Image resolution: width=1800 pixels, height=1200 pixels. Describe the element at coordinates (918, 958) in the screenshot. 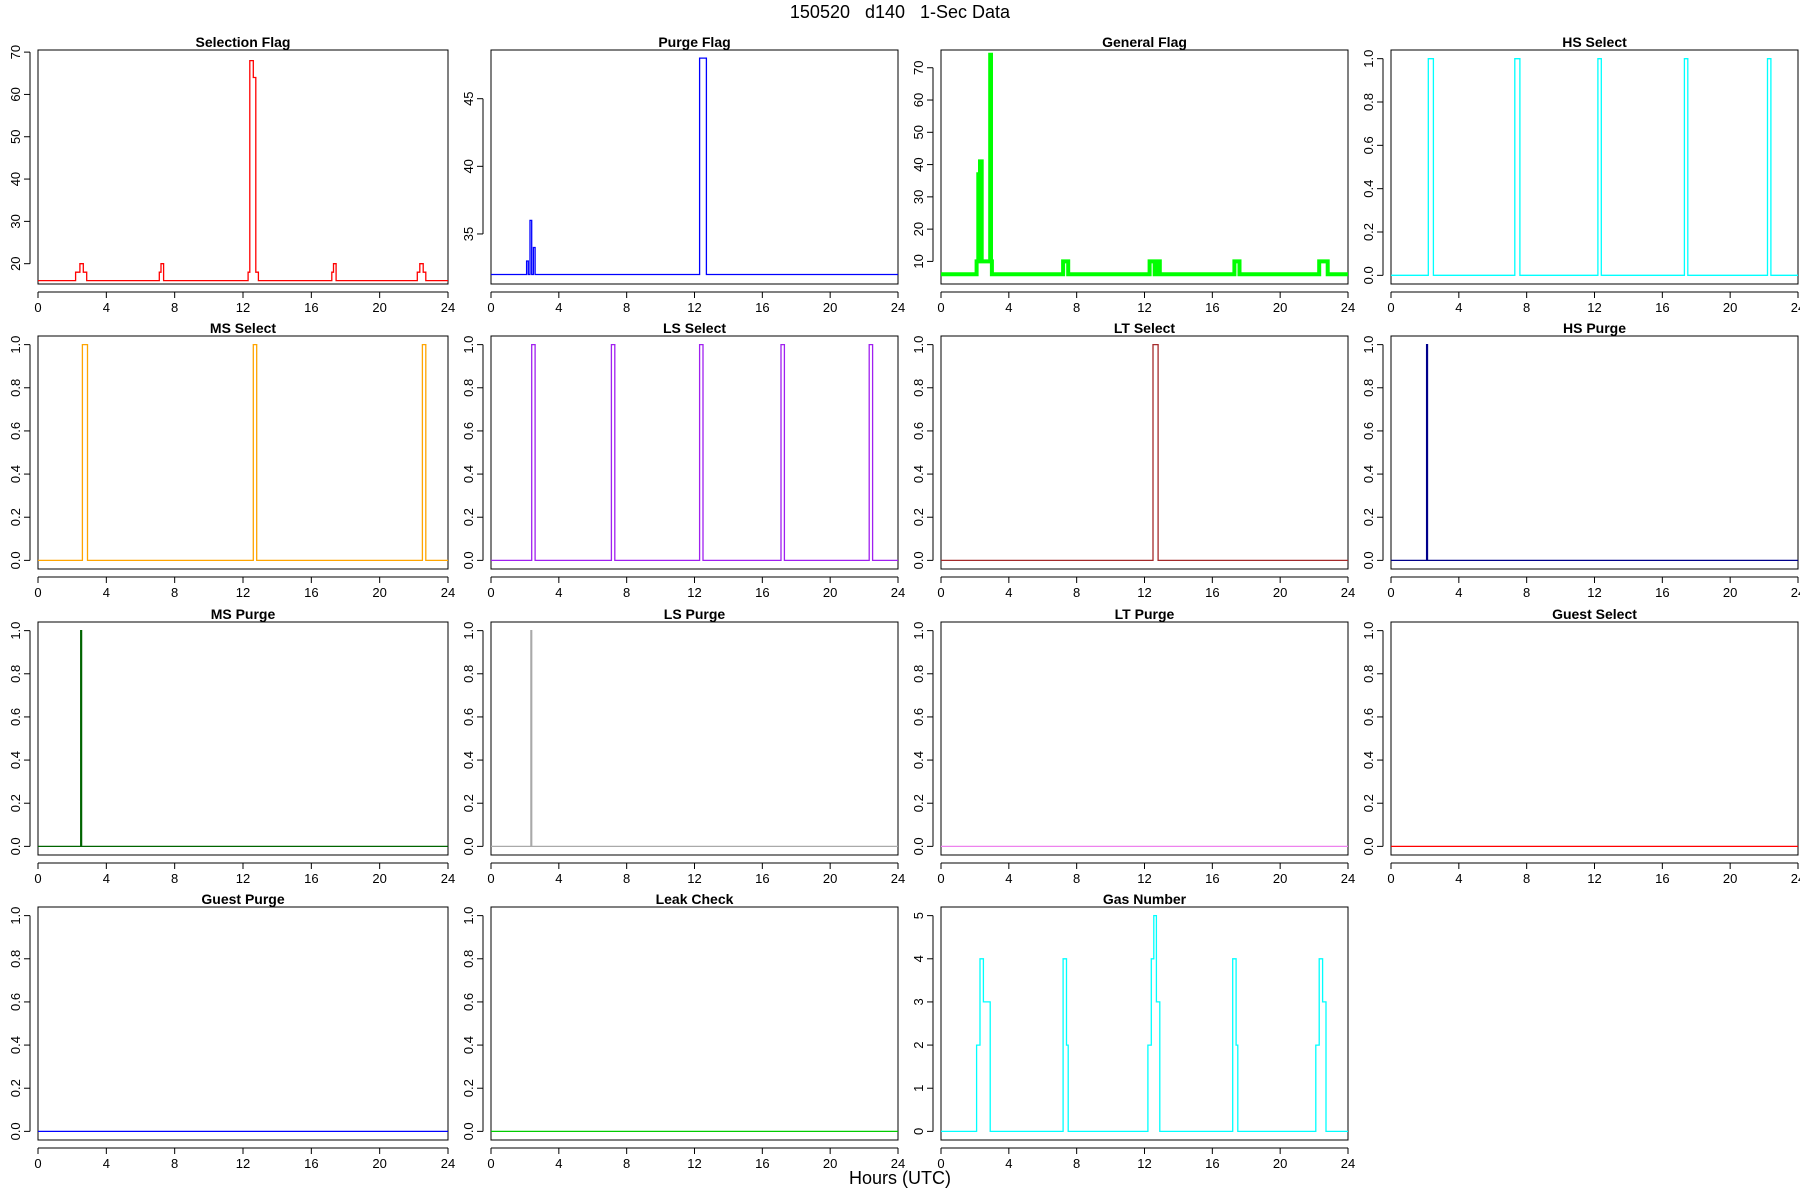

I see `y-tick-label: 4` at that location.